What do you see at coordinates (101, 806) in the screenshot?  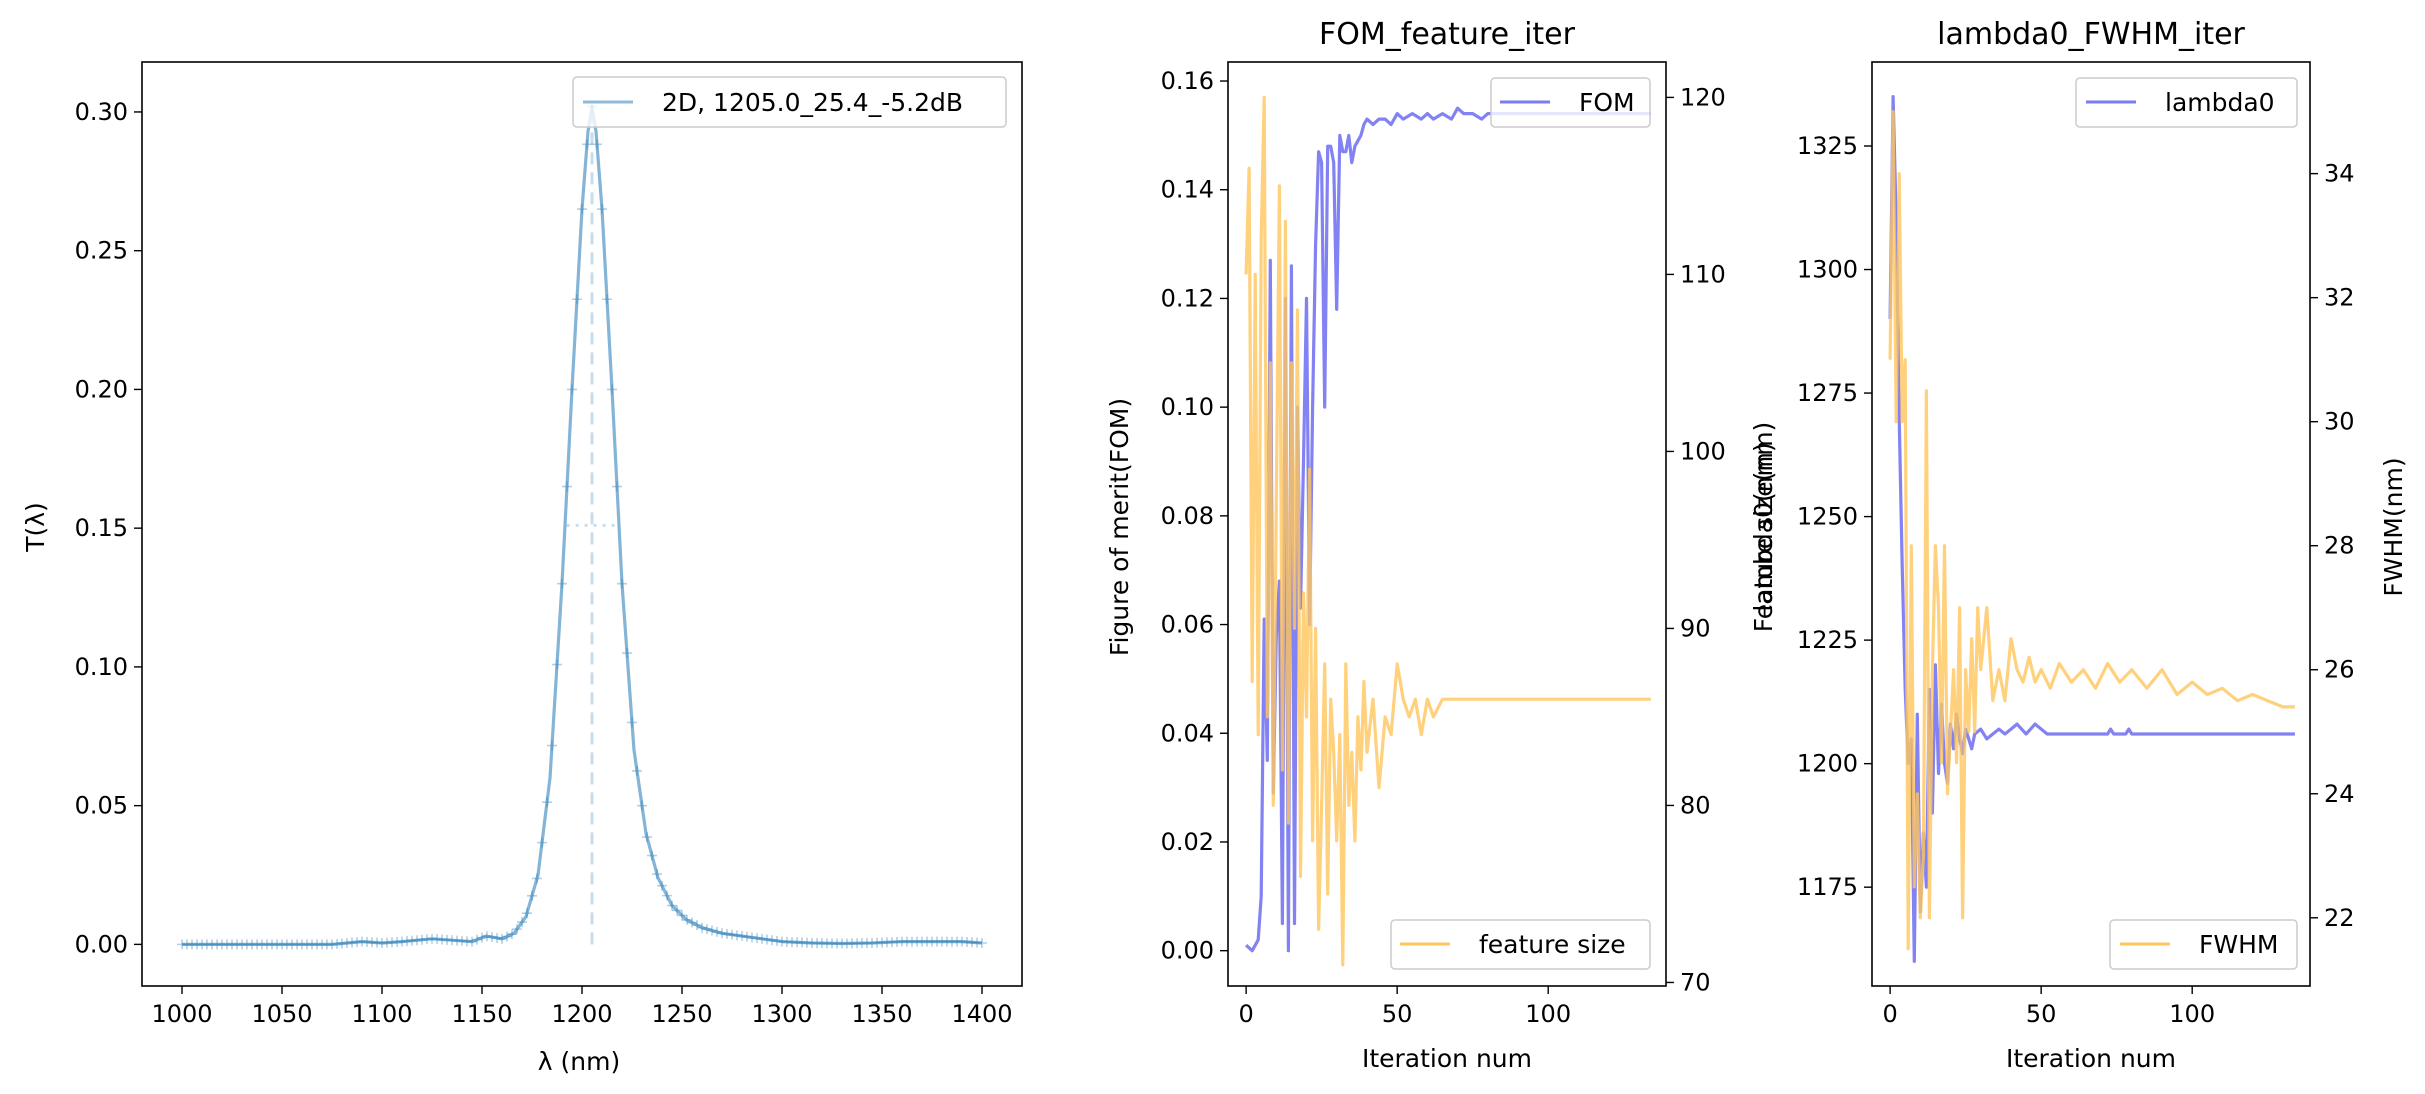 I see `y-tick-label: 0.05` at bounding box center [101, 806].